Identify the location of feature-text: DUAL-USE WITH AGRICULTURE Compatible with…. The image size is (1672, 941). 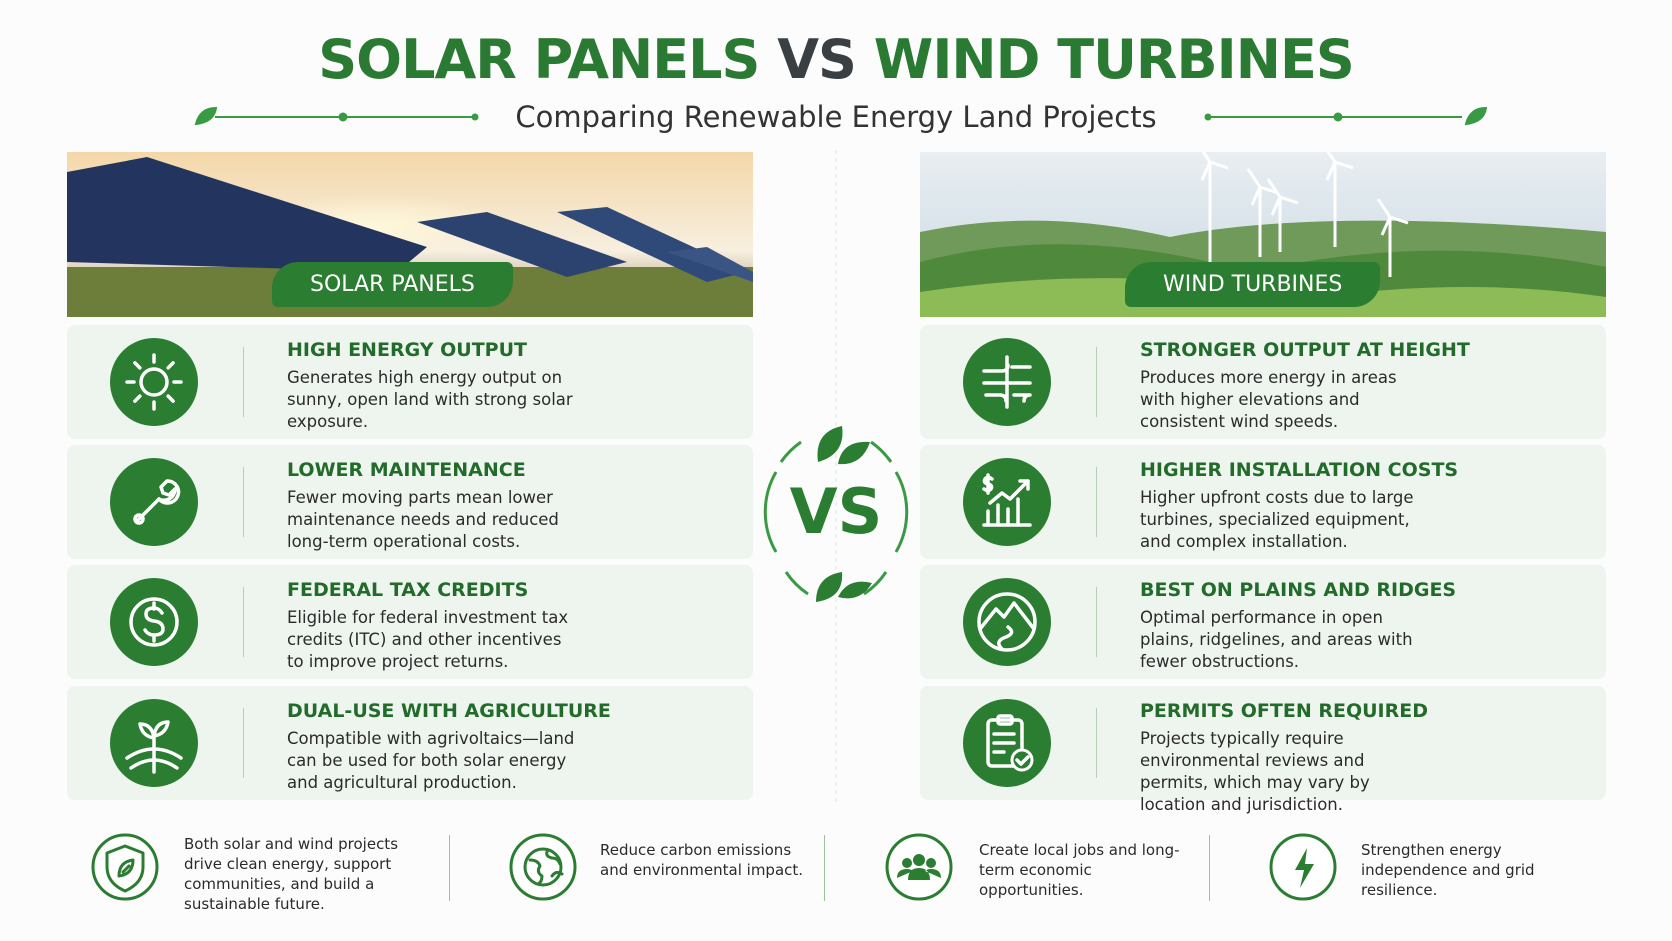
(449, 747).